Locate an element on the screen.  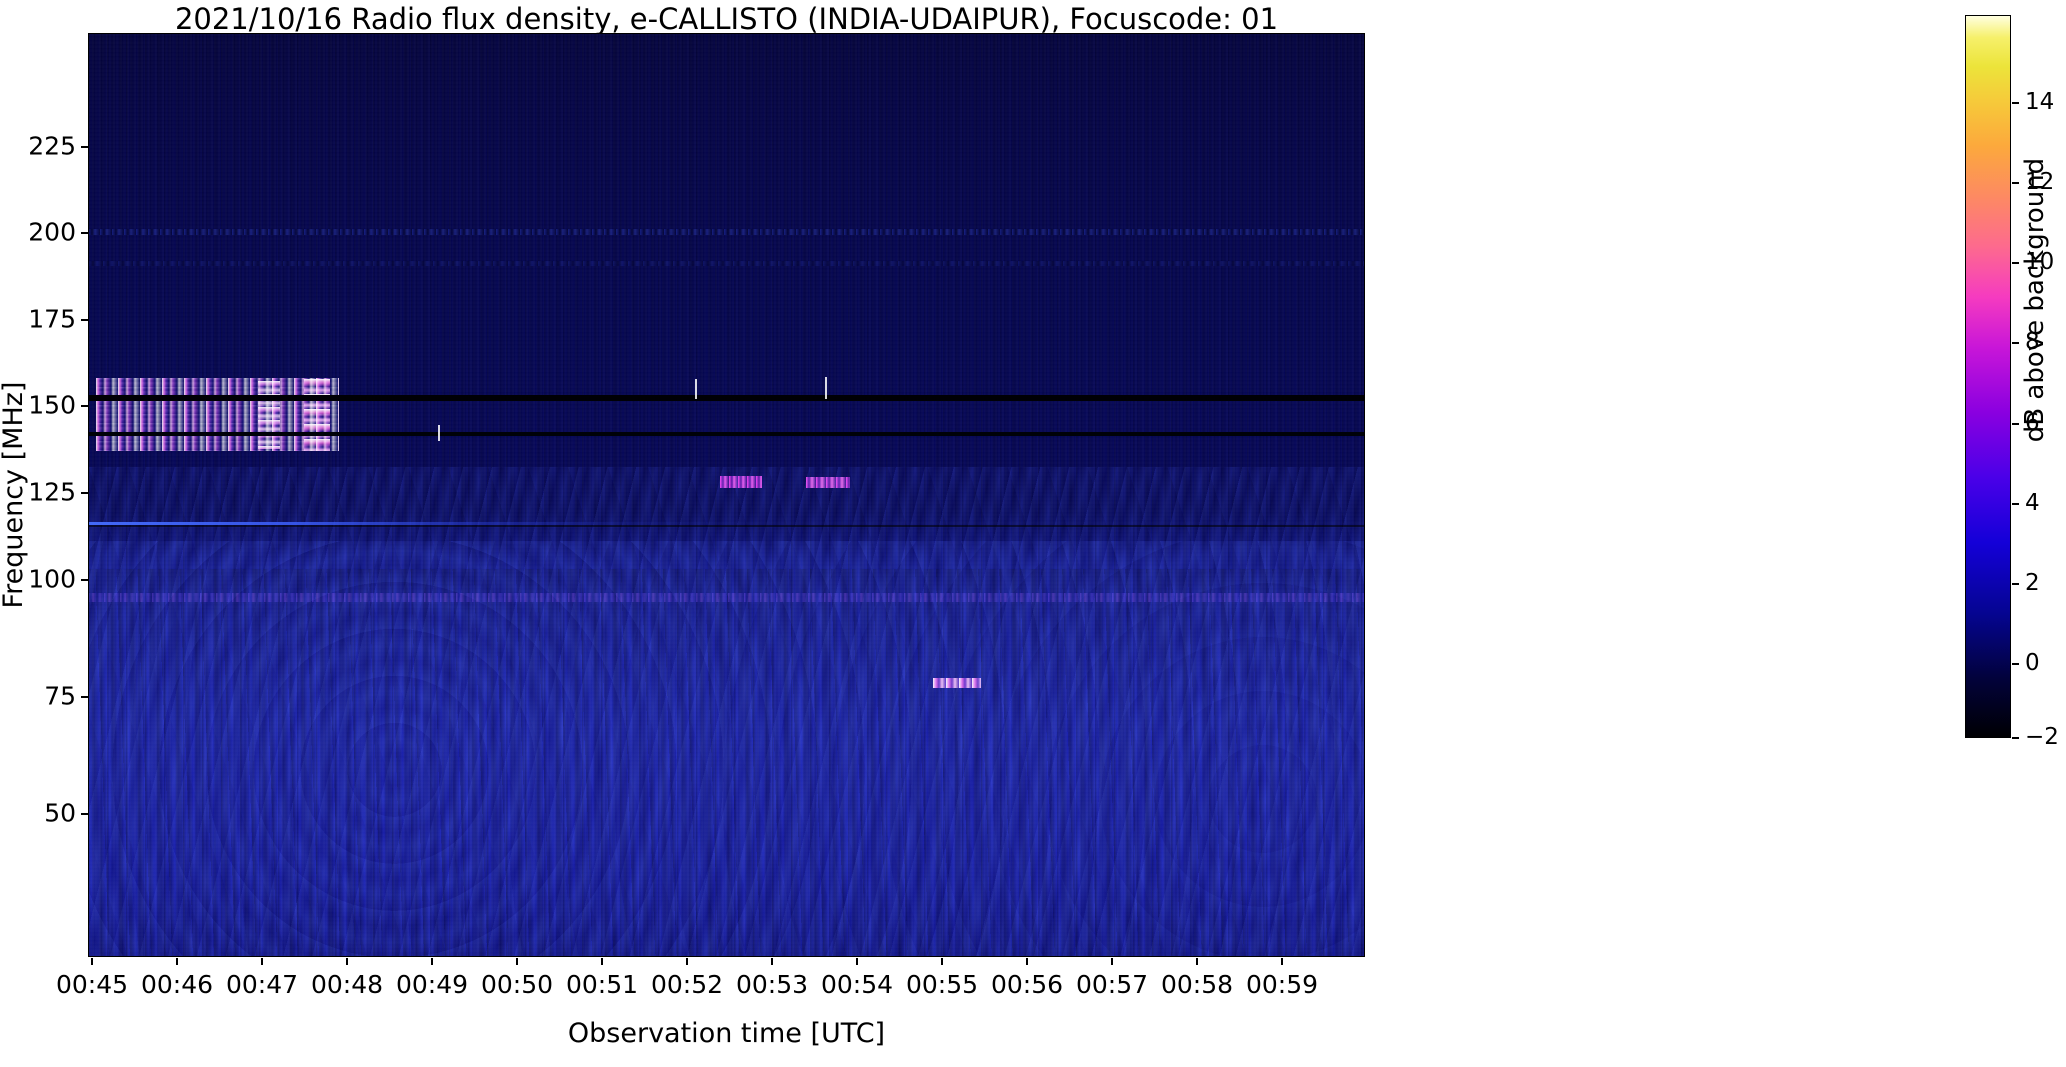
feature-rfi-burst-column-b is located at coordinates (317, 415).